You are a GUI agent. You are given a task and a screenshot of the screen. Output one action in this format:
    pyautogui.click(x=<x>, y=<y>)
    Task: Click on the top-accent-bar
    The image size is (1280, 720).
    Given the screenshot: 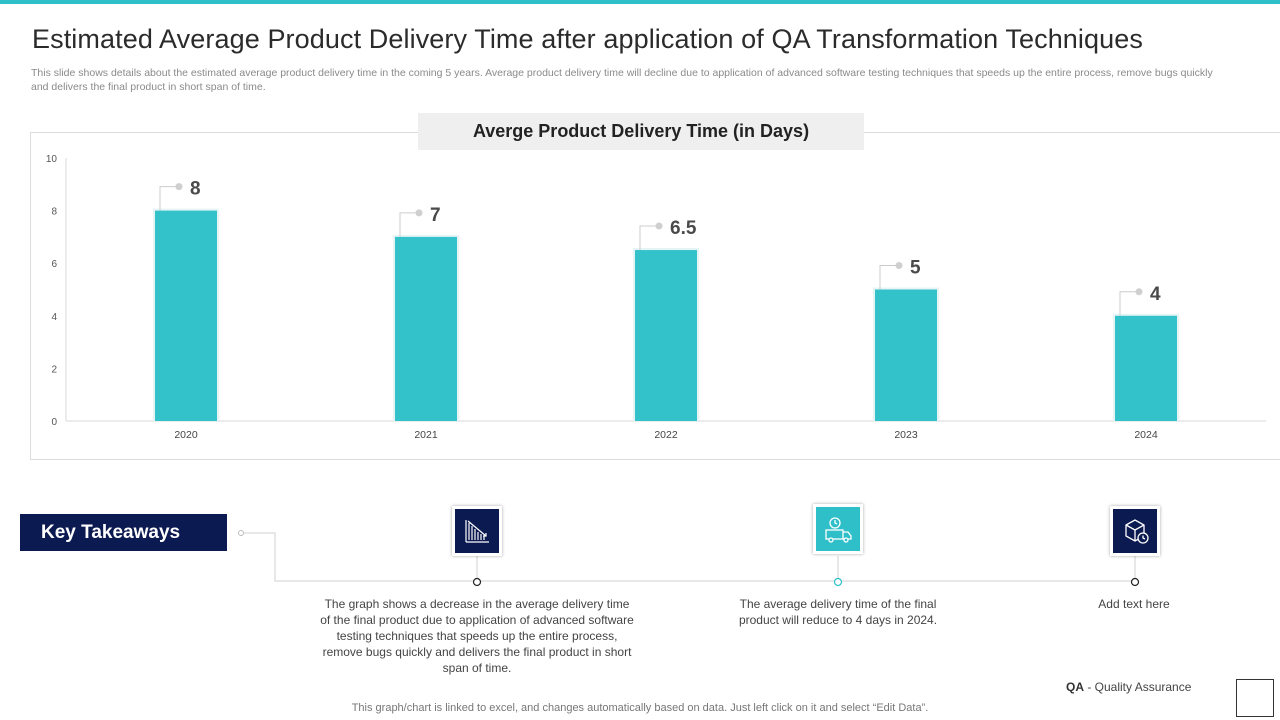 What is the action you would take?
    pyautogui.click(x=640, y=2)
    